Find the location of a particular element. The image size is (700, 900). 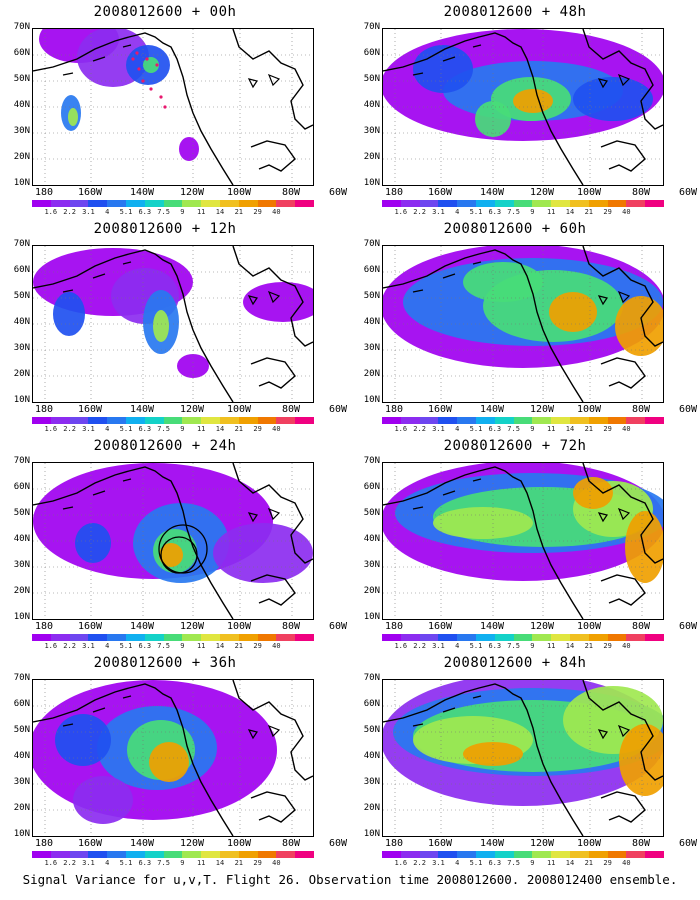

observation-dot is located at coordinates (157, 65).